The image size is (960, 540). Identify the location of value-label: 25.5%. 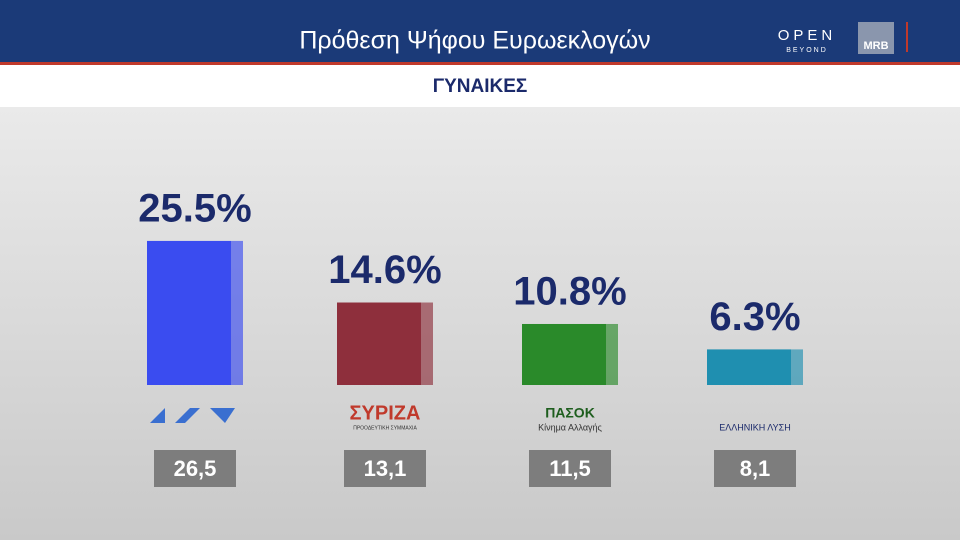
(194, 208).